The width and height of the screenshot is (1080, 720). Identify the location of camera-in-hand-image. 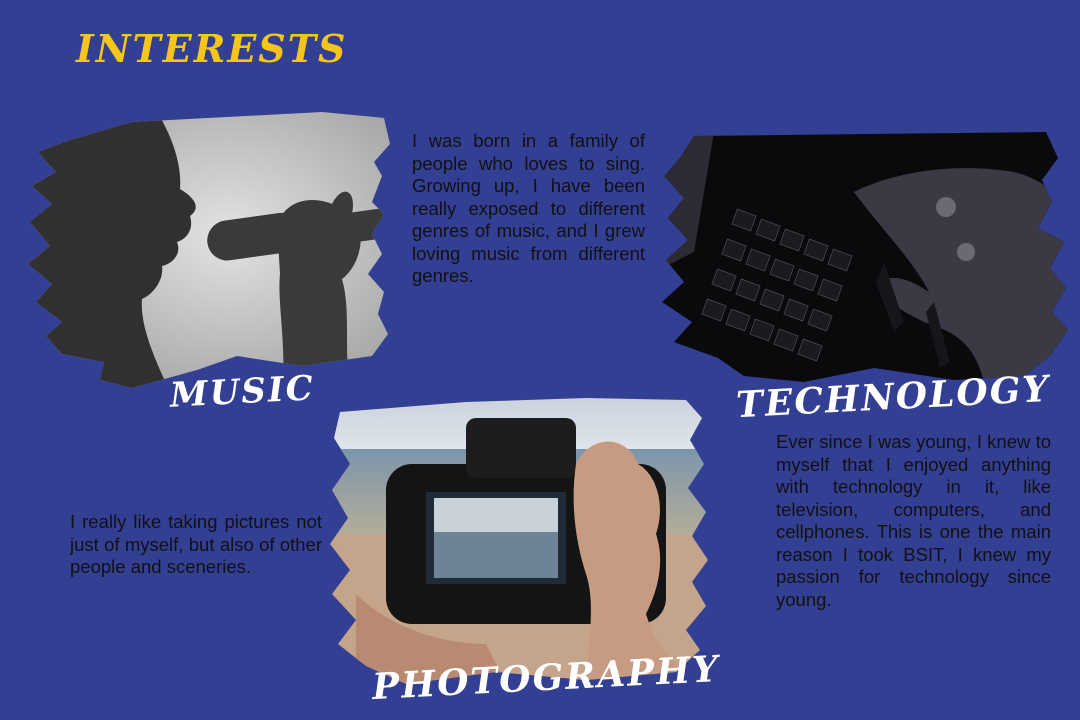
(519, 541).